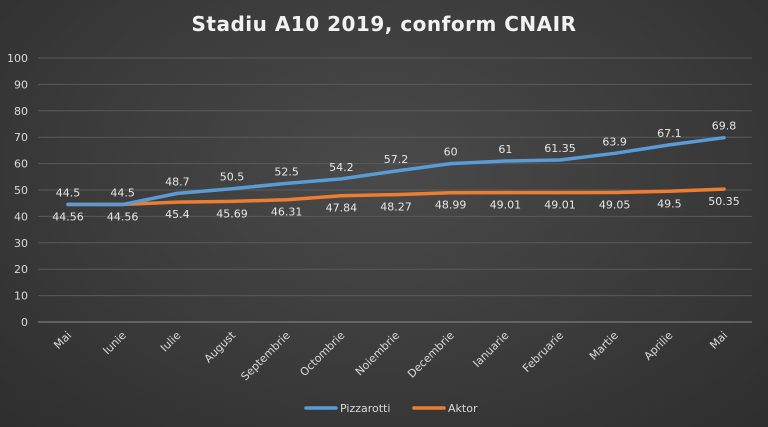  Describe the element at coordinates (21, 84) in the screenshot. I see `y-tick-label: 90` at that location.